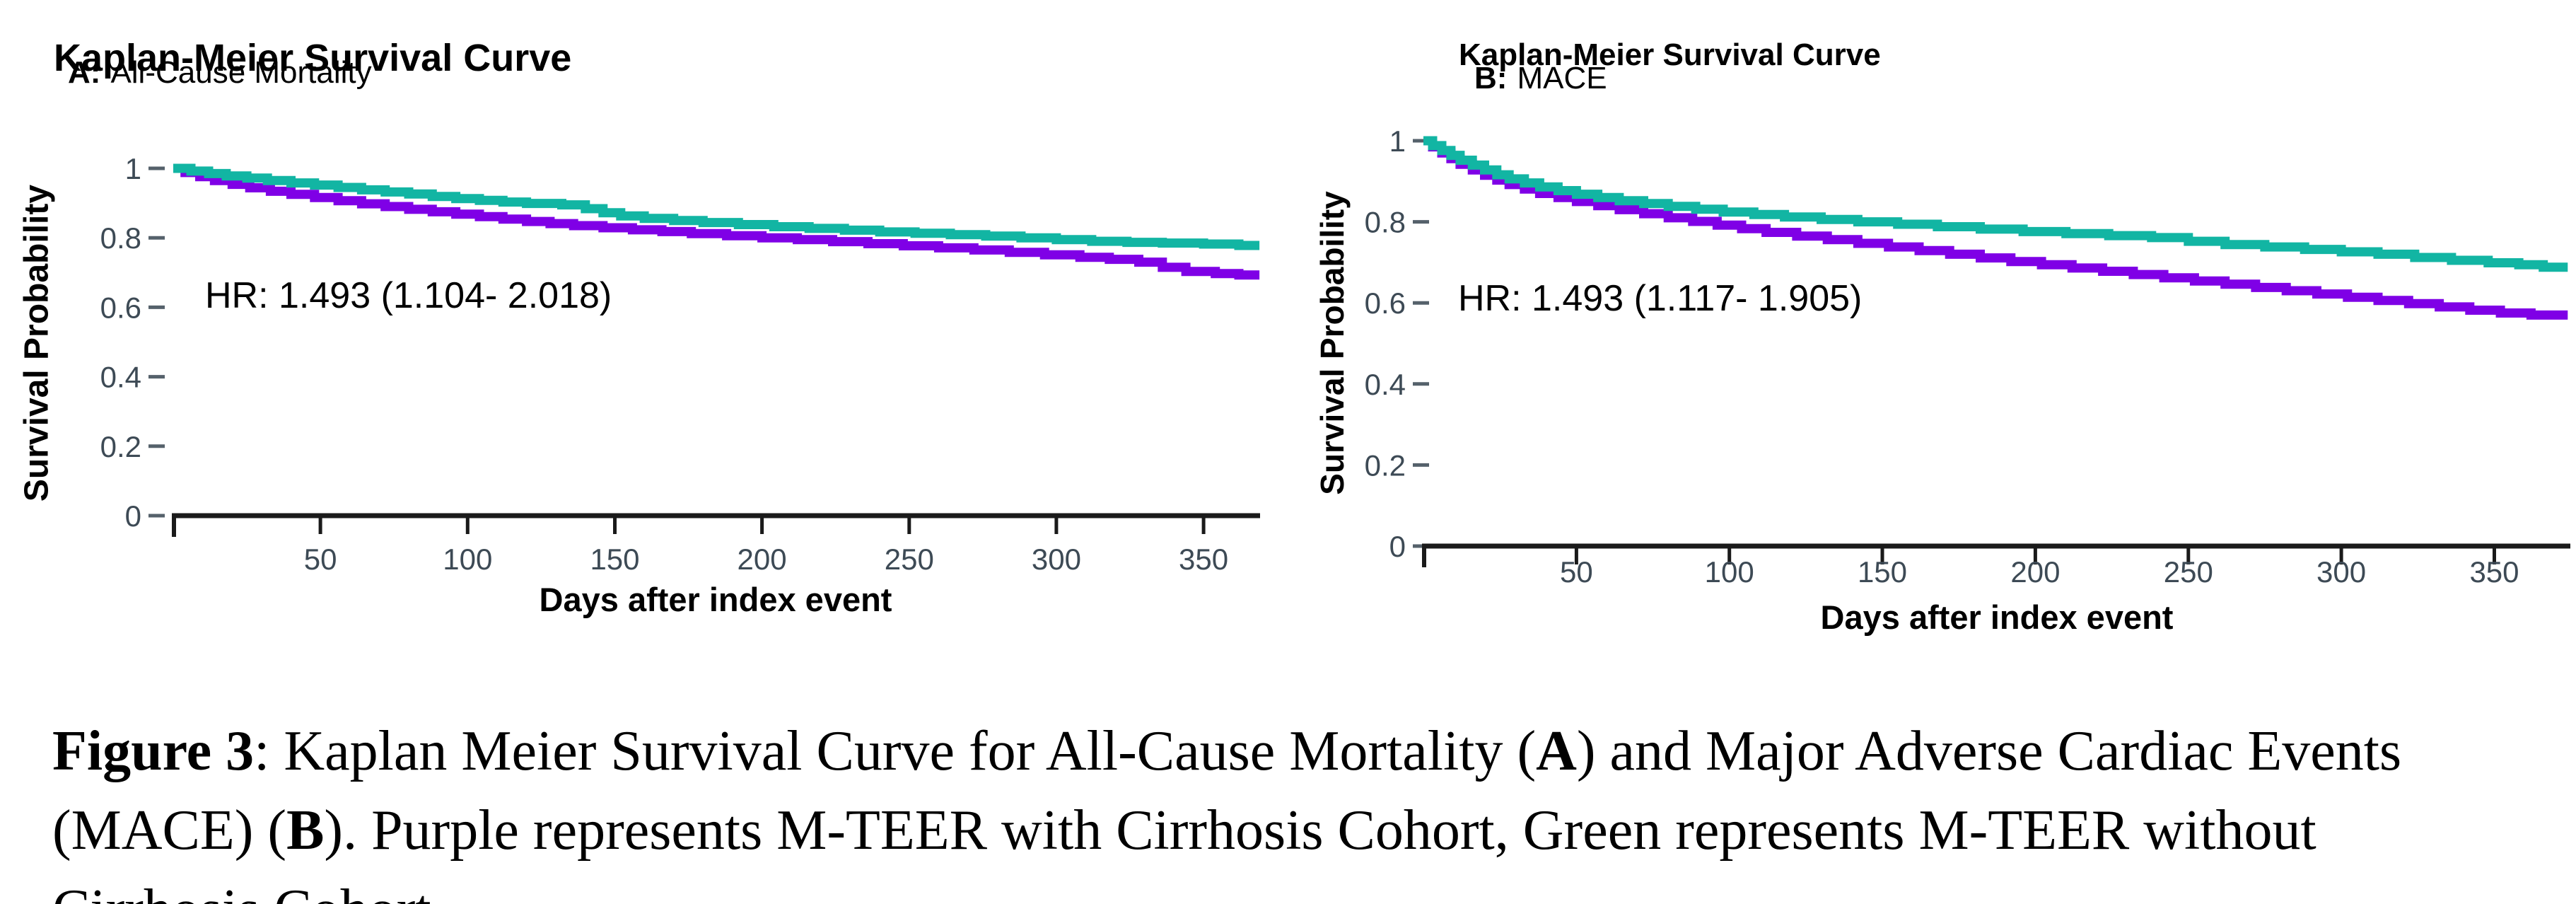 The image size is (2576, 904). I want to click on panel-b-subtitle: B: MACE, so click(1540, 78).